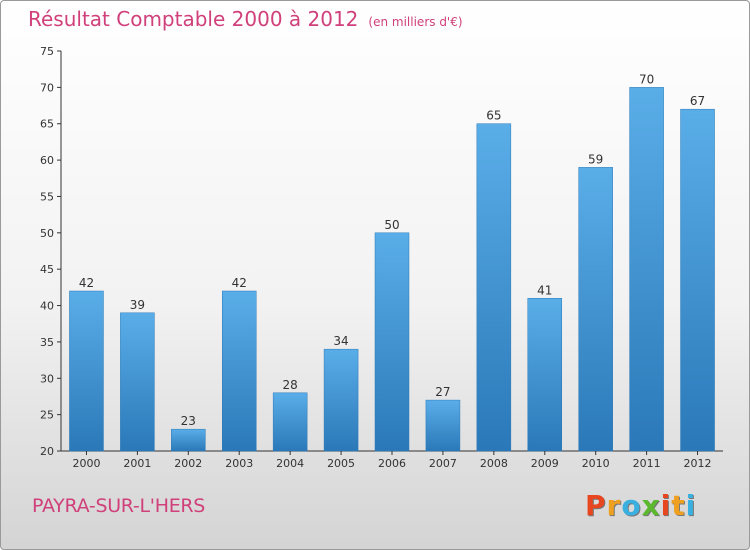 Image resolution: width=750 pixels, height=550 pixels. What do you see at coordinates (442, 392) in the screenshot?
I see `data-label: 27` at bounding box center [442, 392].